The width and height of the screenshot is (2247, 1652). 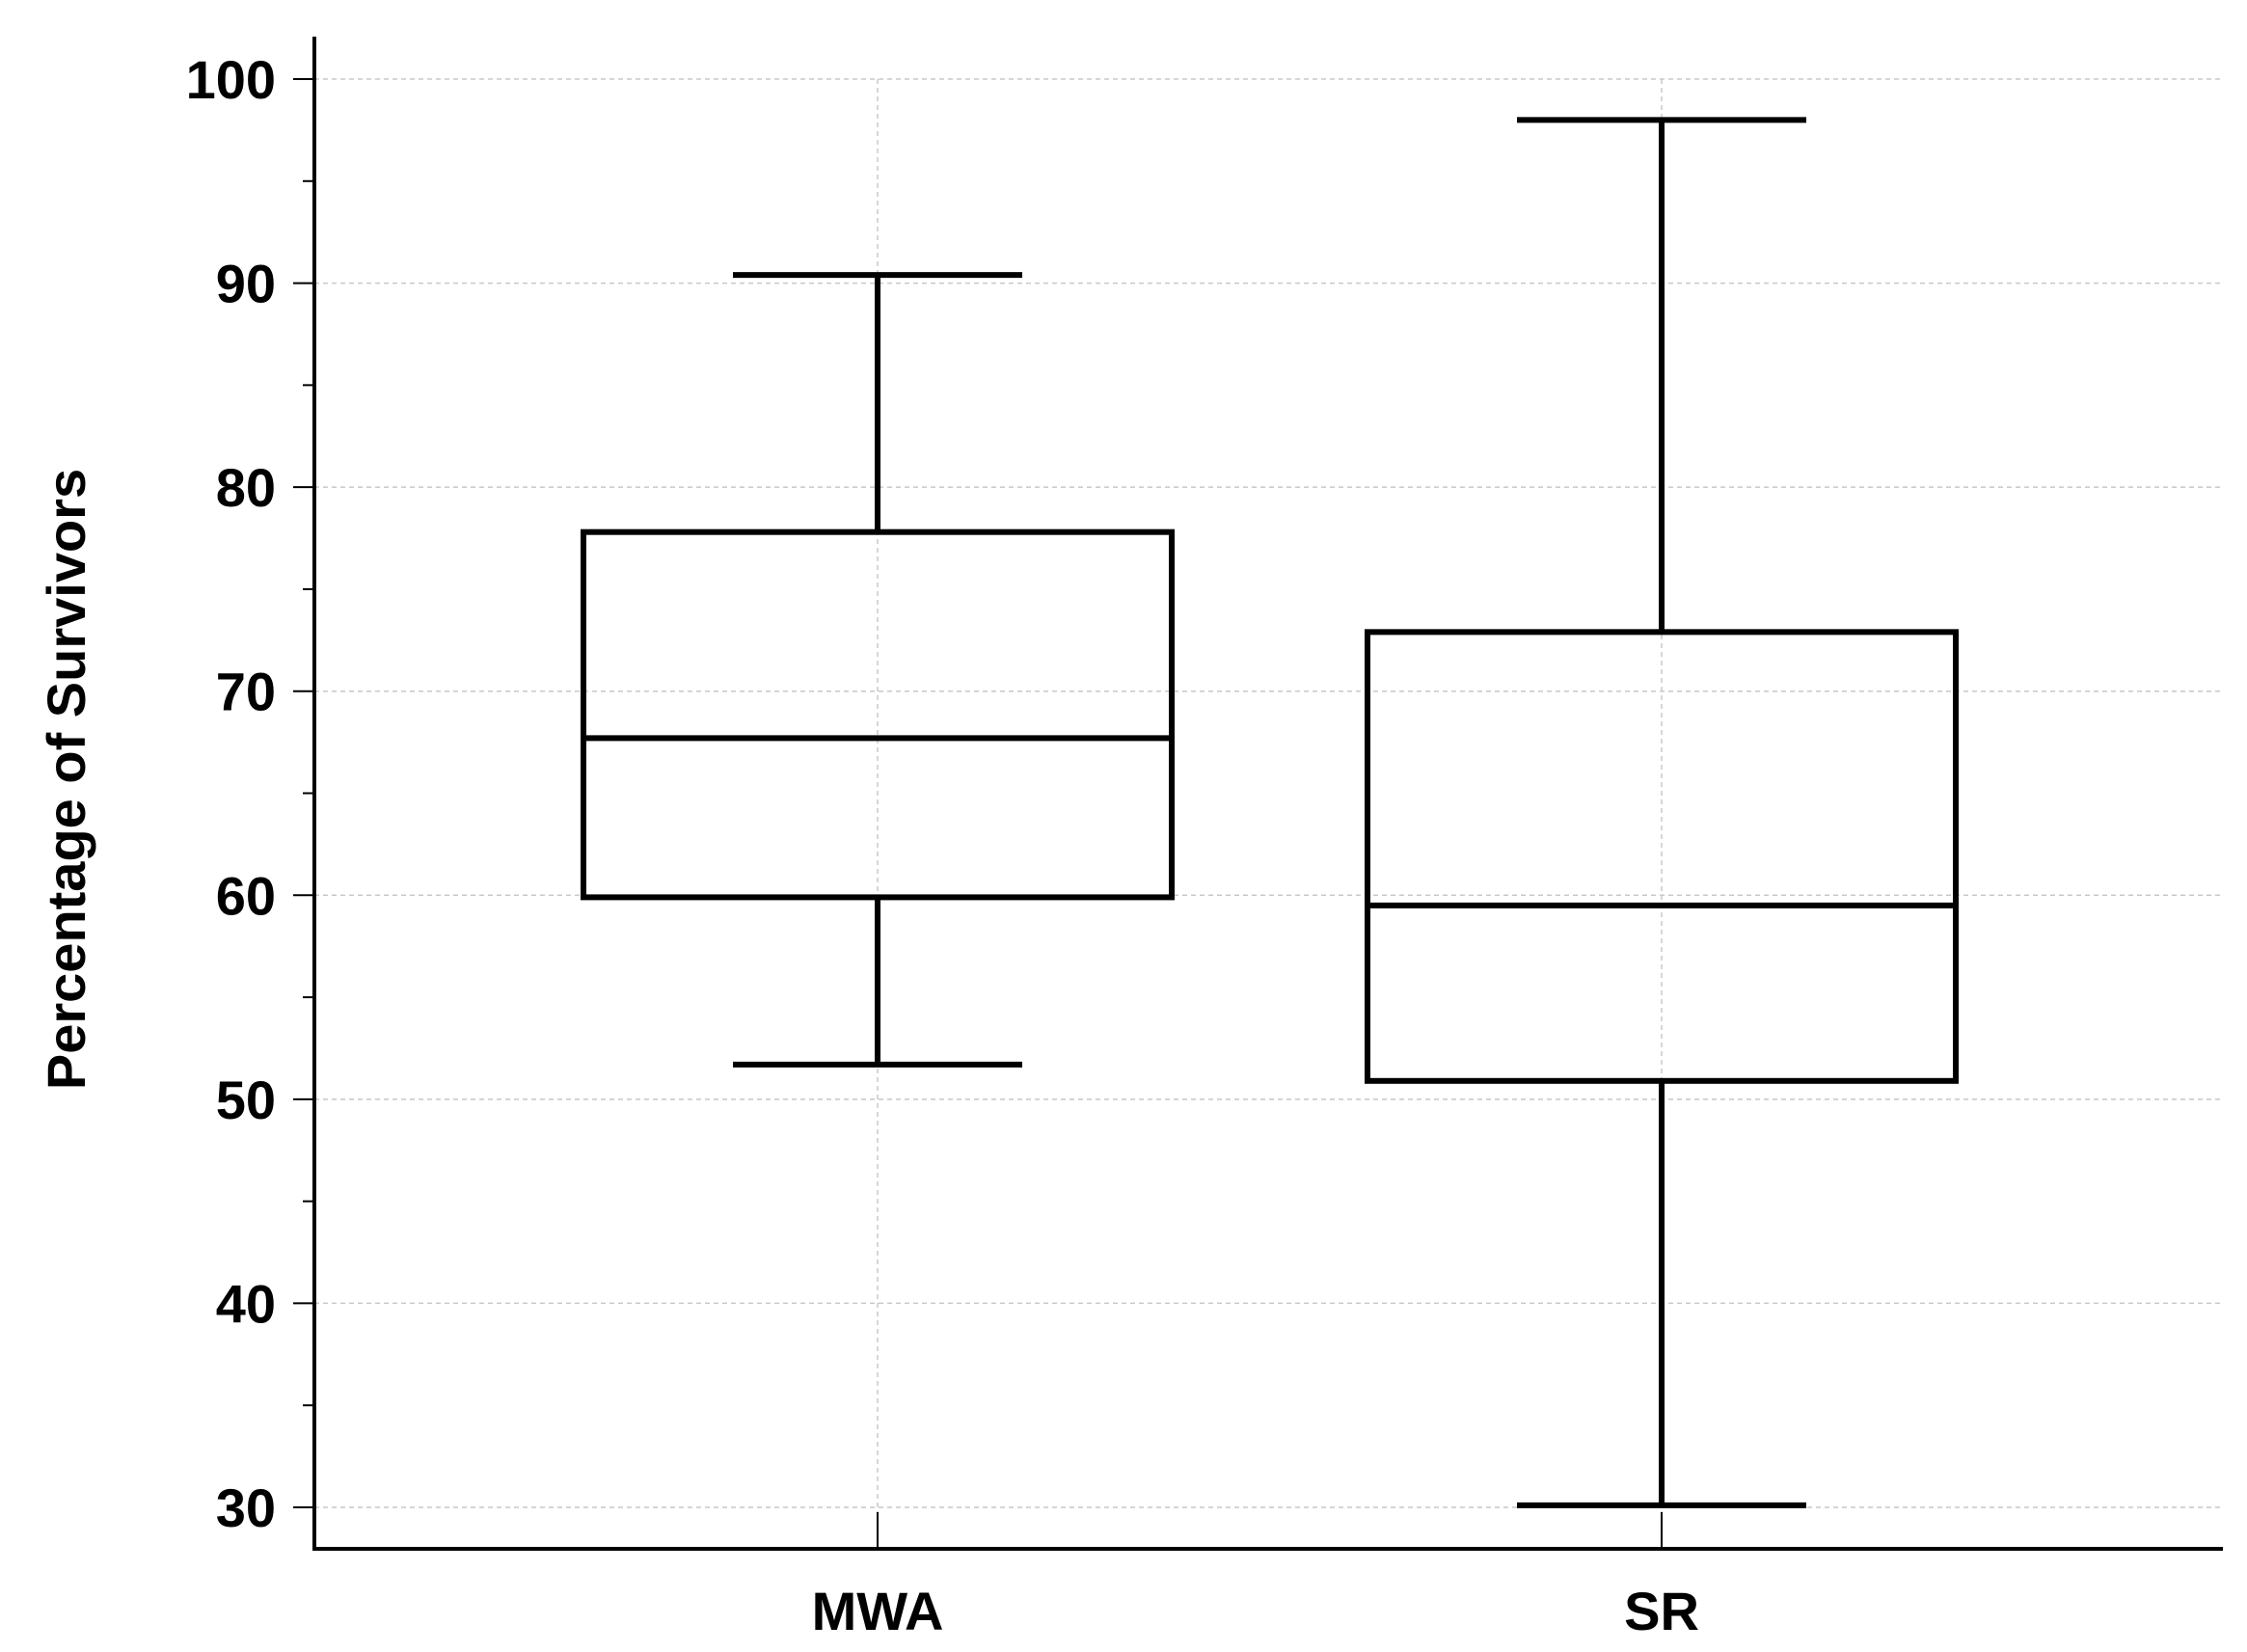 I want to click on iqr-box-sr, so click(x=1662, y=856).